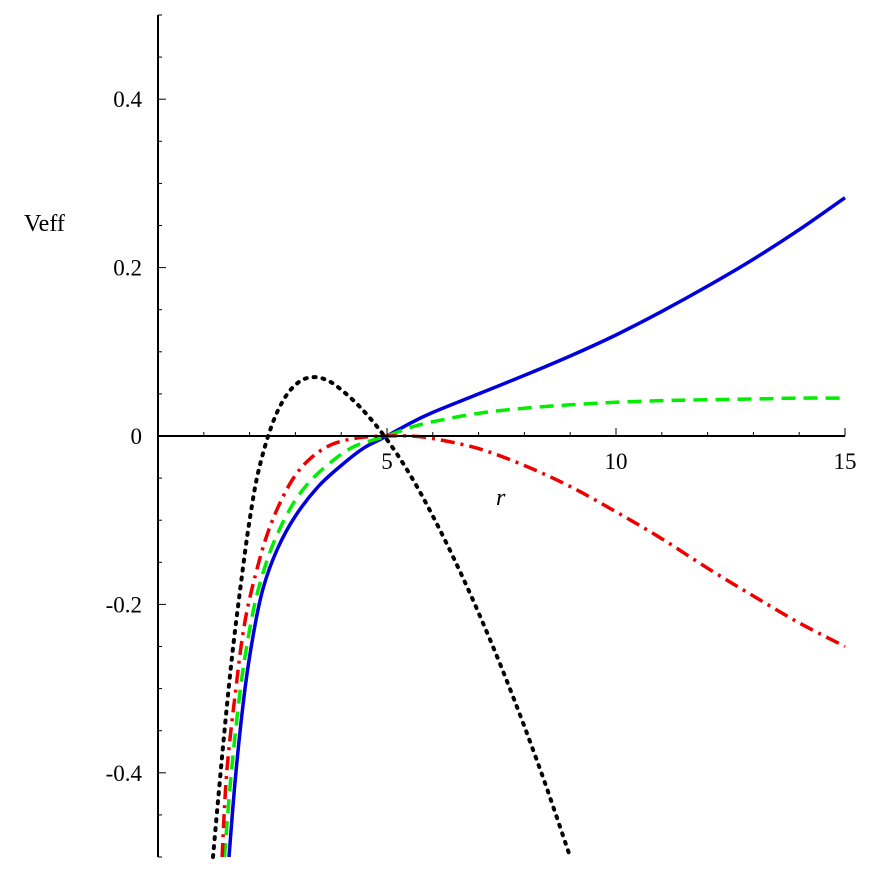 The height and width of the screenshot is (872, 872). I want to click on y-tick-label: -0.4, so click(124, 773).